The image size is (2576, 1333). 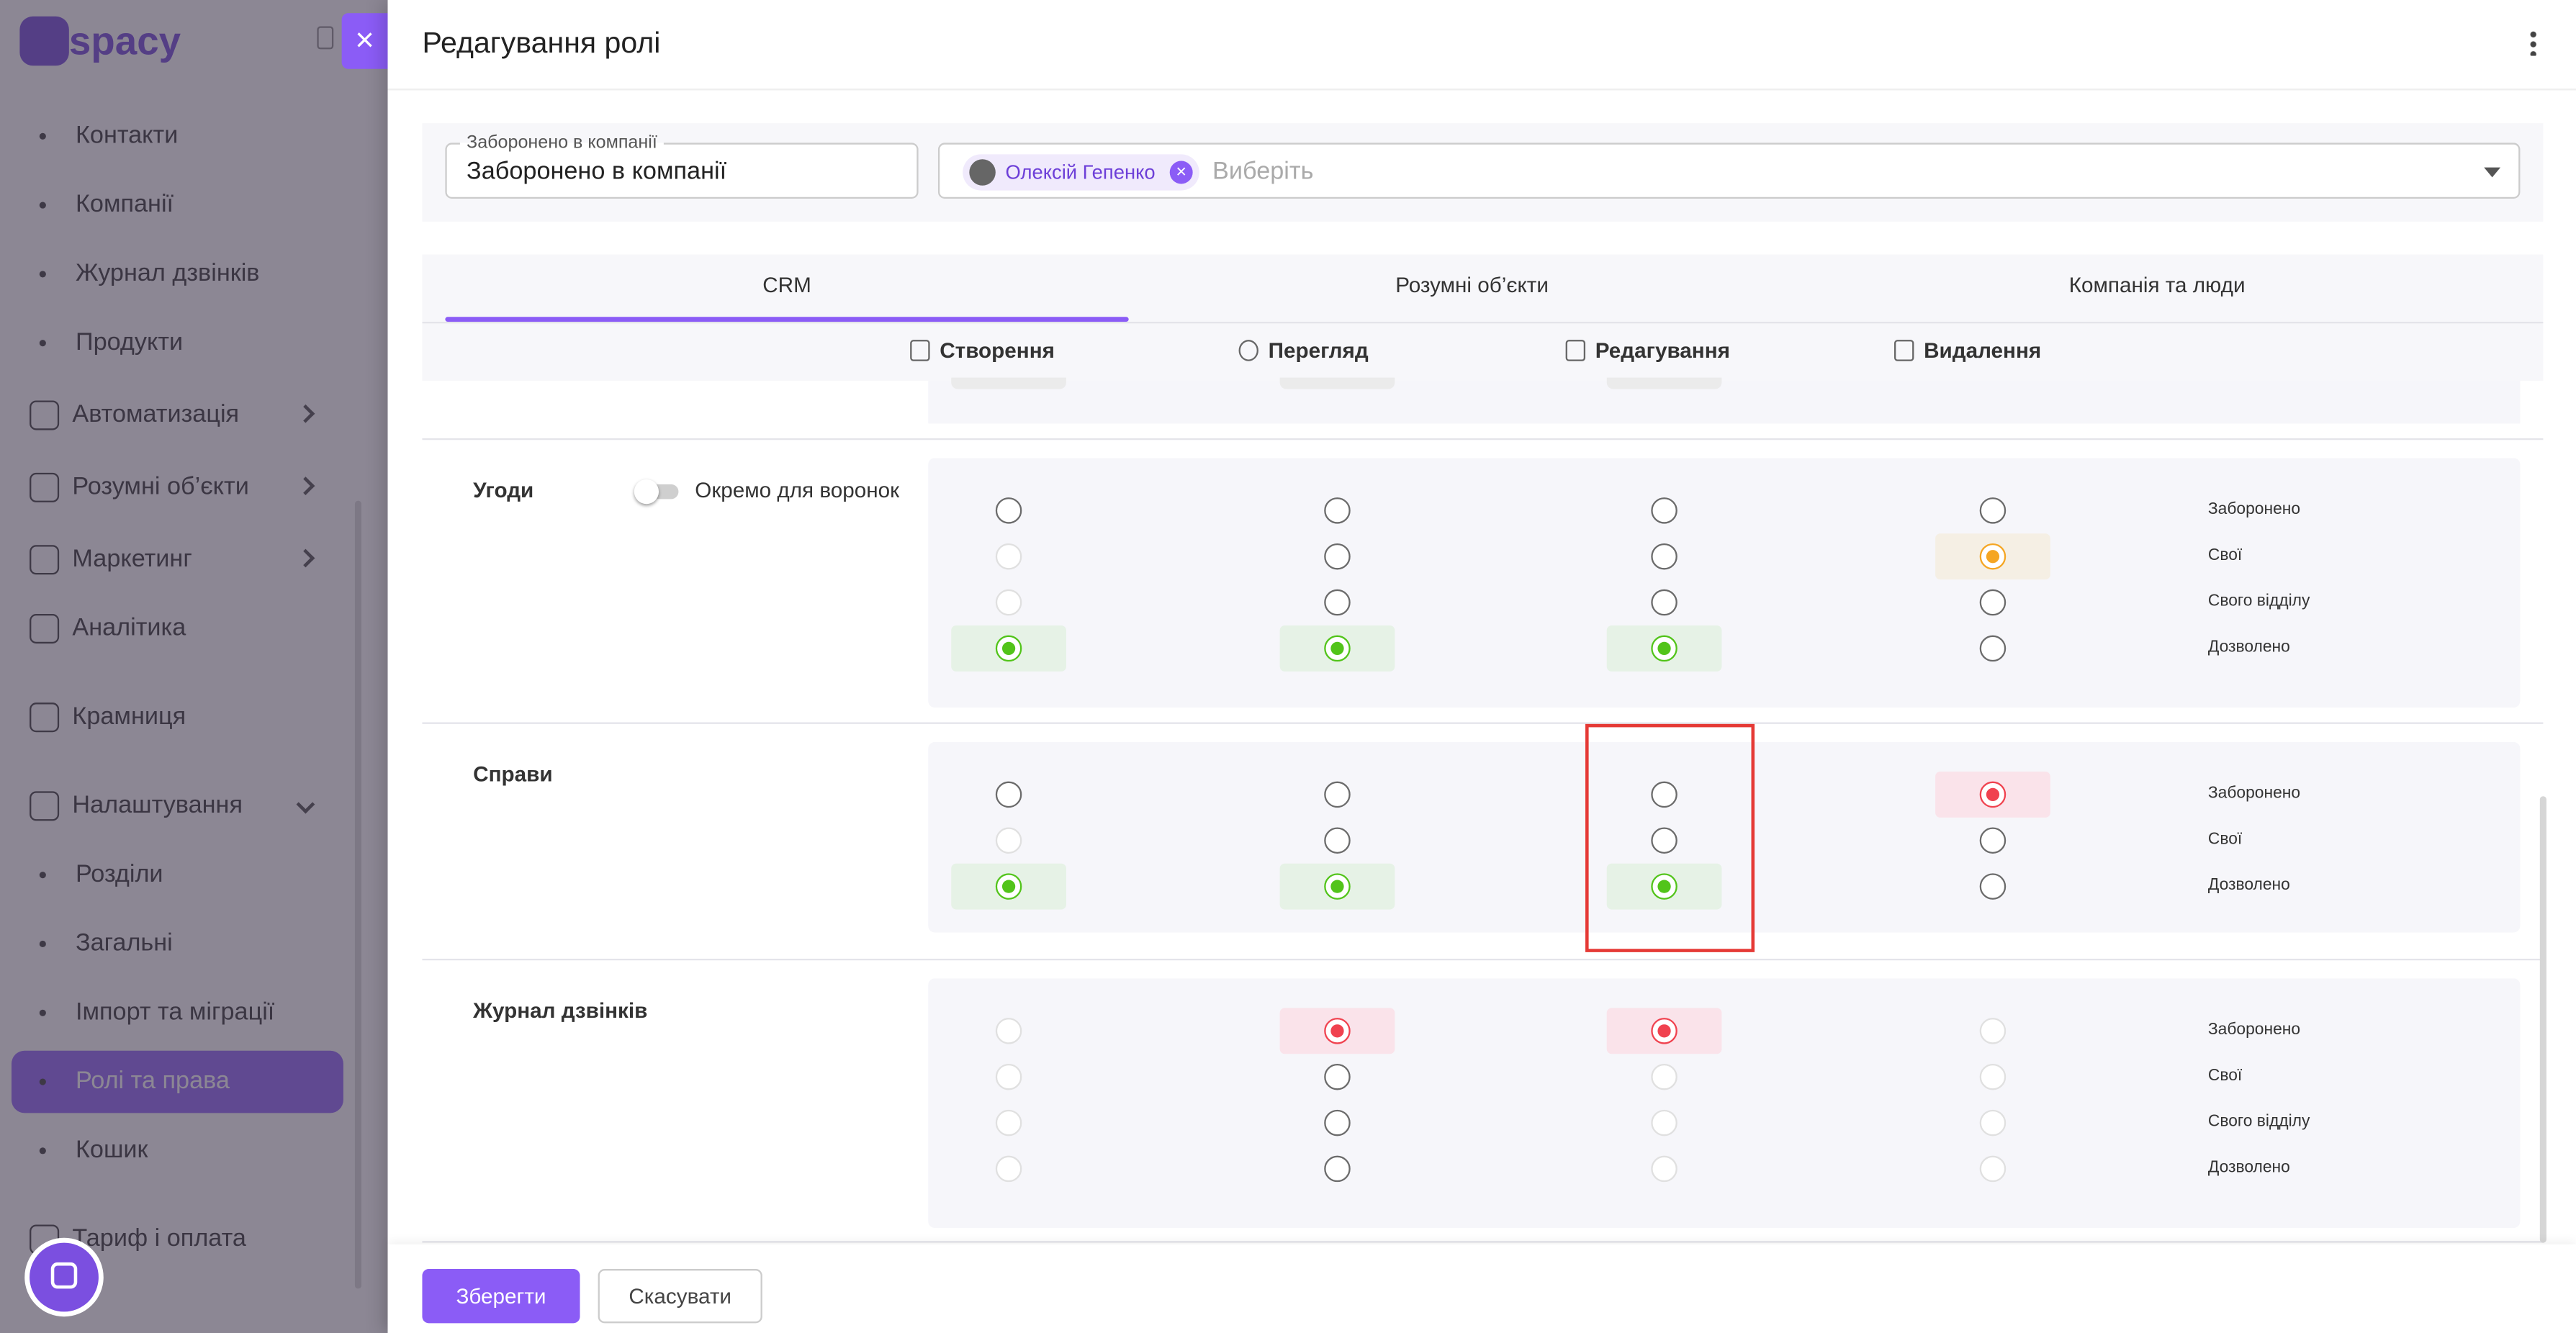 I want to click on placeholder: Виберіть, so click(x=1263, y=172).